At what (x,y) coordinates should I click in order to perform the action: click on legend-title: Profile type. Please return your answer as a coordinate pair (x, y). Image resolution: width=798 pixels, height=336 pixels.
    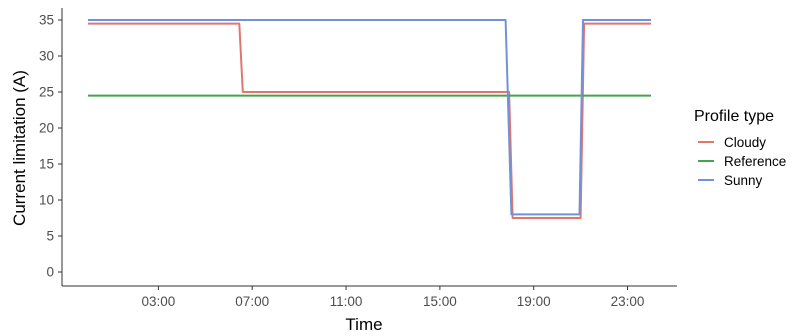
    Looking at the image, I should click on (734, 116).